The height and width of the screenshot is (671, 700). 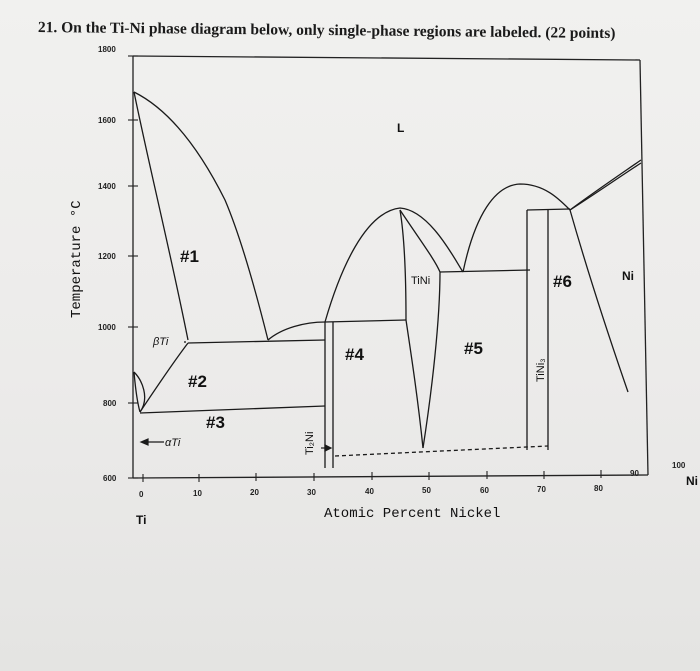 What do you see at coordinates (541, 489) in the screenshot?
I see `x-tick-label: 70` at bounding box center [541, 489].